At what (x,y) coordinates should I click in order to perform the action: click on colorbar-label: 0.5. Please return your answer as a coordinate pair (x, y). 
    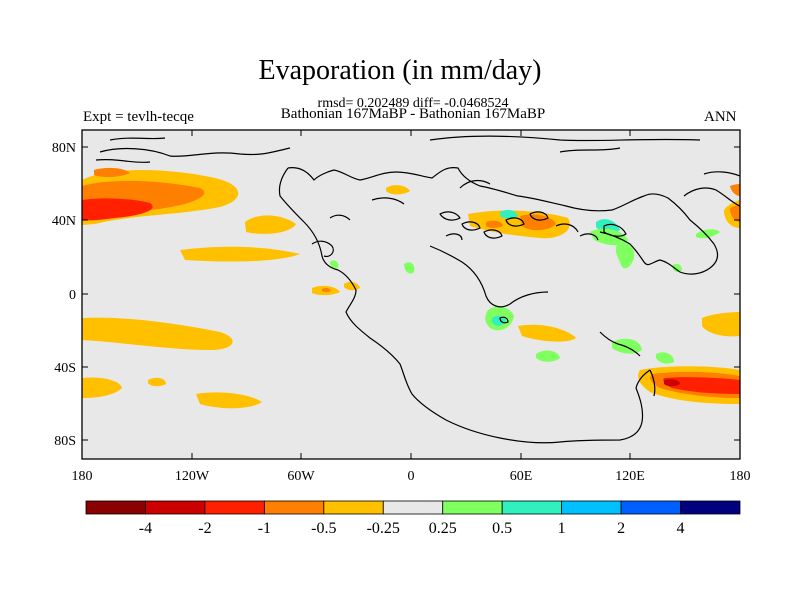
    Looking at the image, I should click on (502, 528).